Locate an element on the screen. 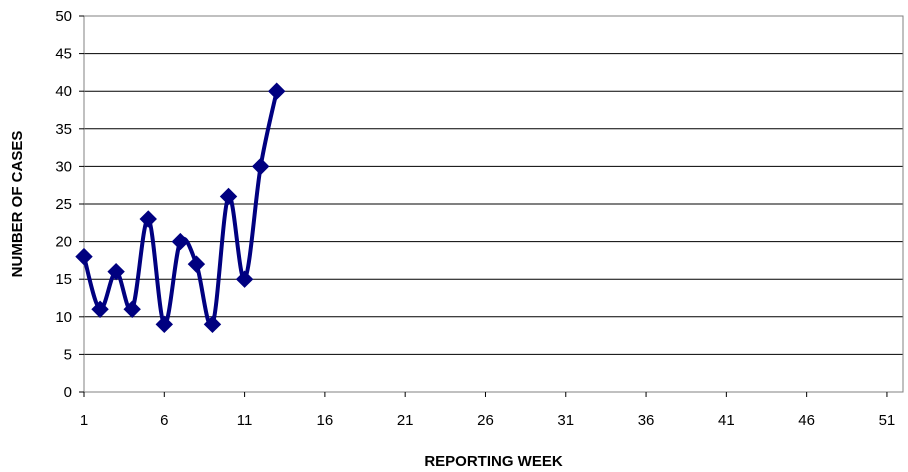  x-tick-label: 1 is located at coordinates (84, 420).